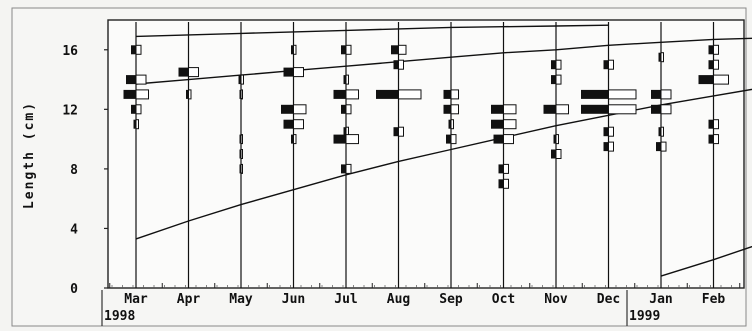  I want to click on month-label: Jan, so click(660, 299).